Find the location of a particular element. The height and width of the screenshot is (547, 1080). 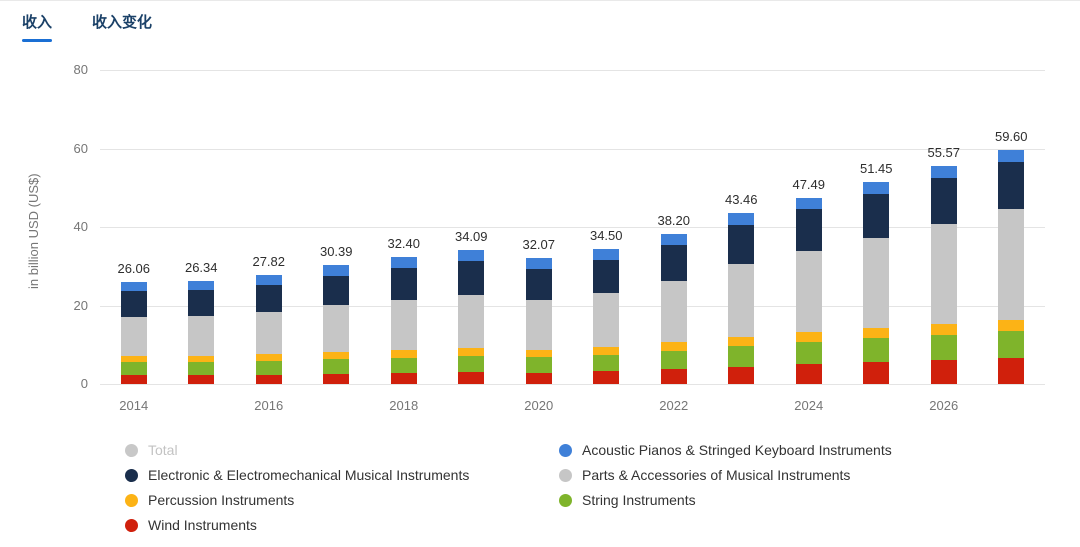

legend-item: Percussion Instruments is located at coordinates (342, 500).